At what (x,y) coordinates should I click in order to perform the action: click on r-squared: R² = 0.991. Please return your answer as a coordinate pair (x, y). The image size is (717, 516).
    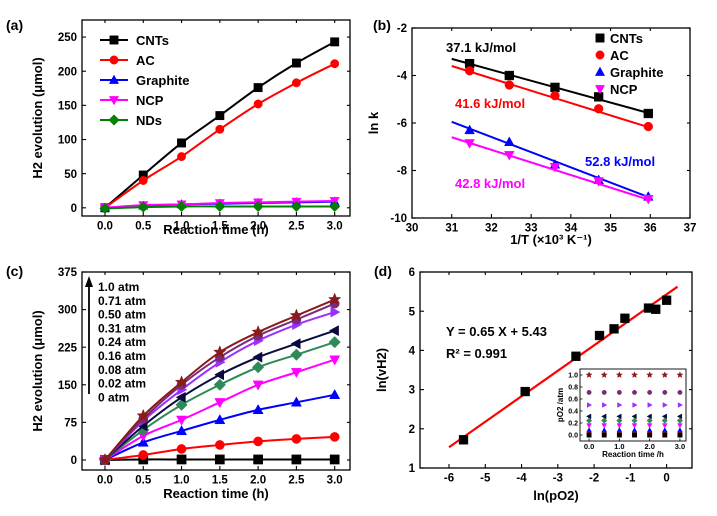
    Looking at the image, I should click on (476, 353).